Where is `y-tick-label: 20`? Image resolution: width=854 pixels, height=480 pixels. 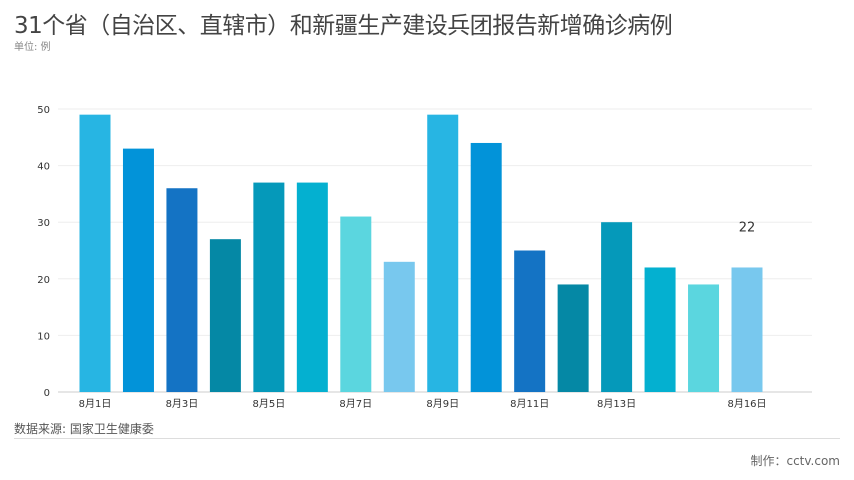
y-tick-label: 20 is located at coordinates (43, 280).